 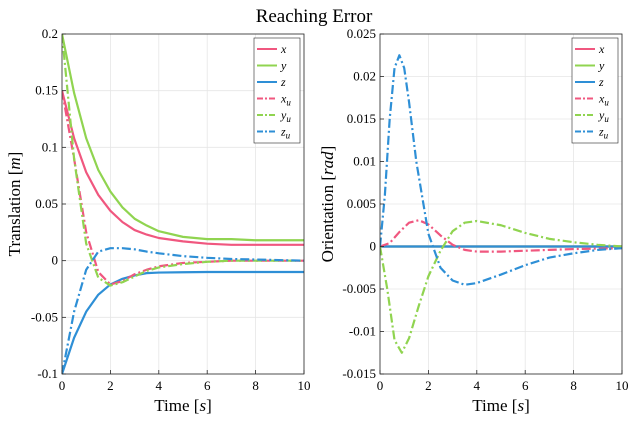 What do you see at coordinates (361, 118) in the screenshot?
I see `y-tick-label: 0.015` at bounding box center [361, 118].